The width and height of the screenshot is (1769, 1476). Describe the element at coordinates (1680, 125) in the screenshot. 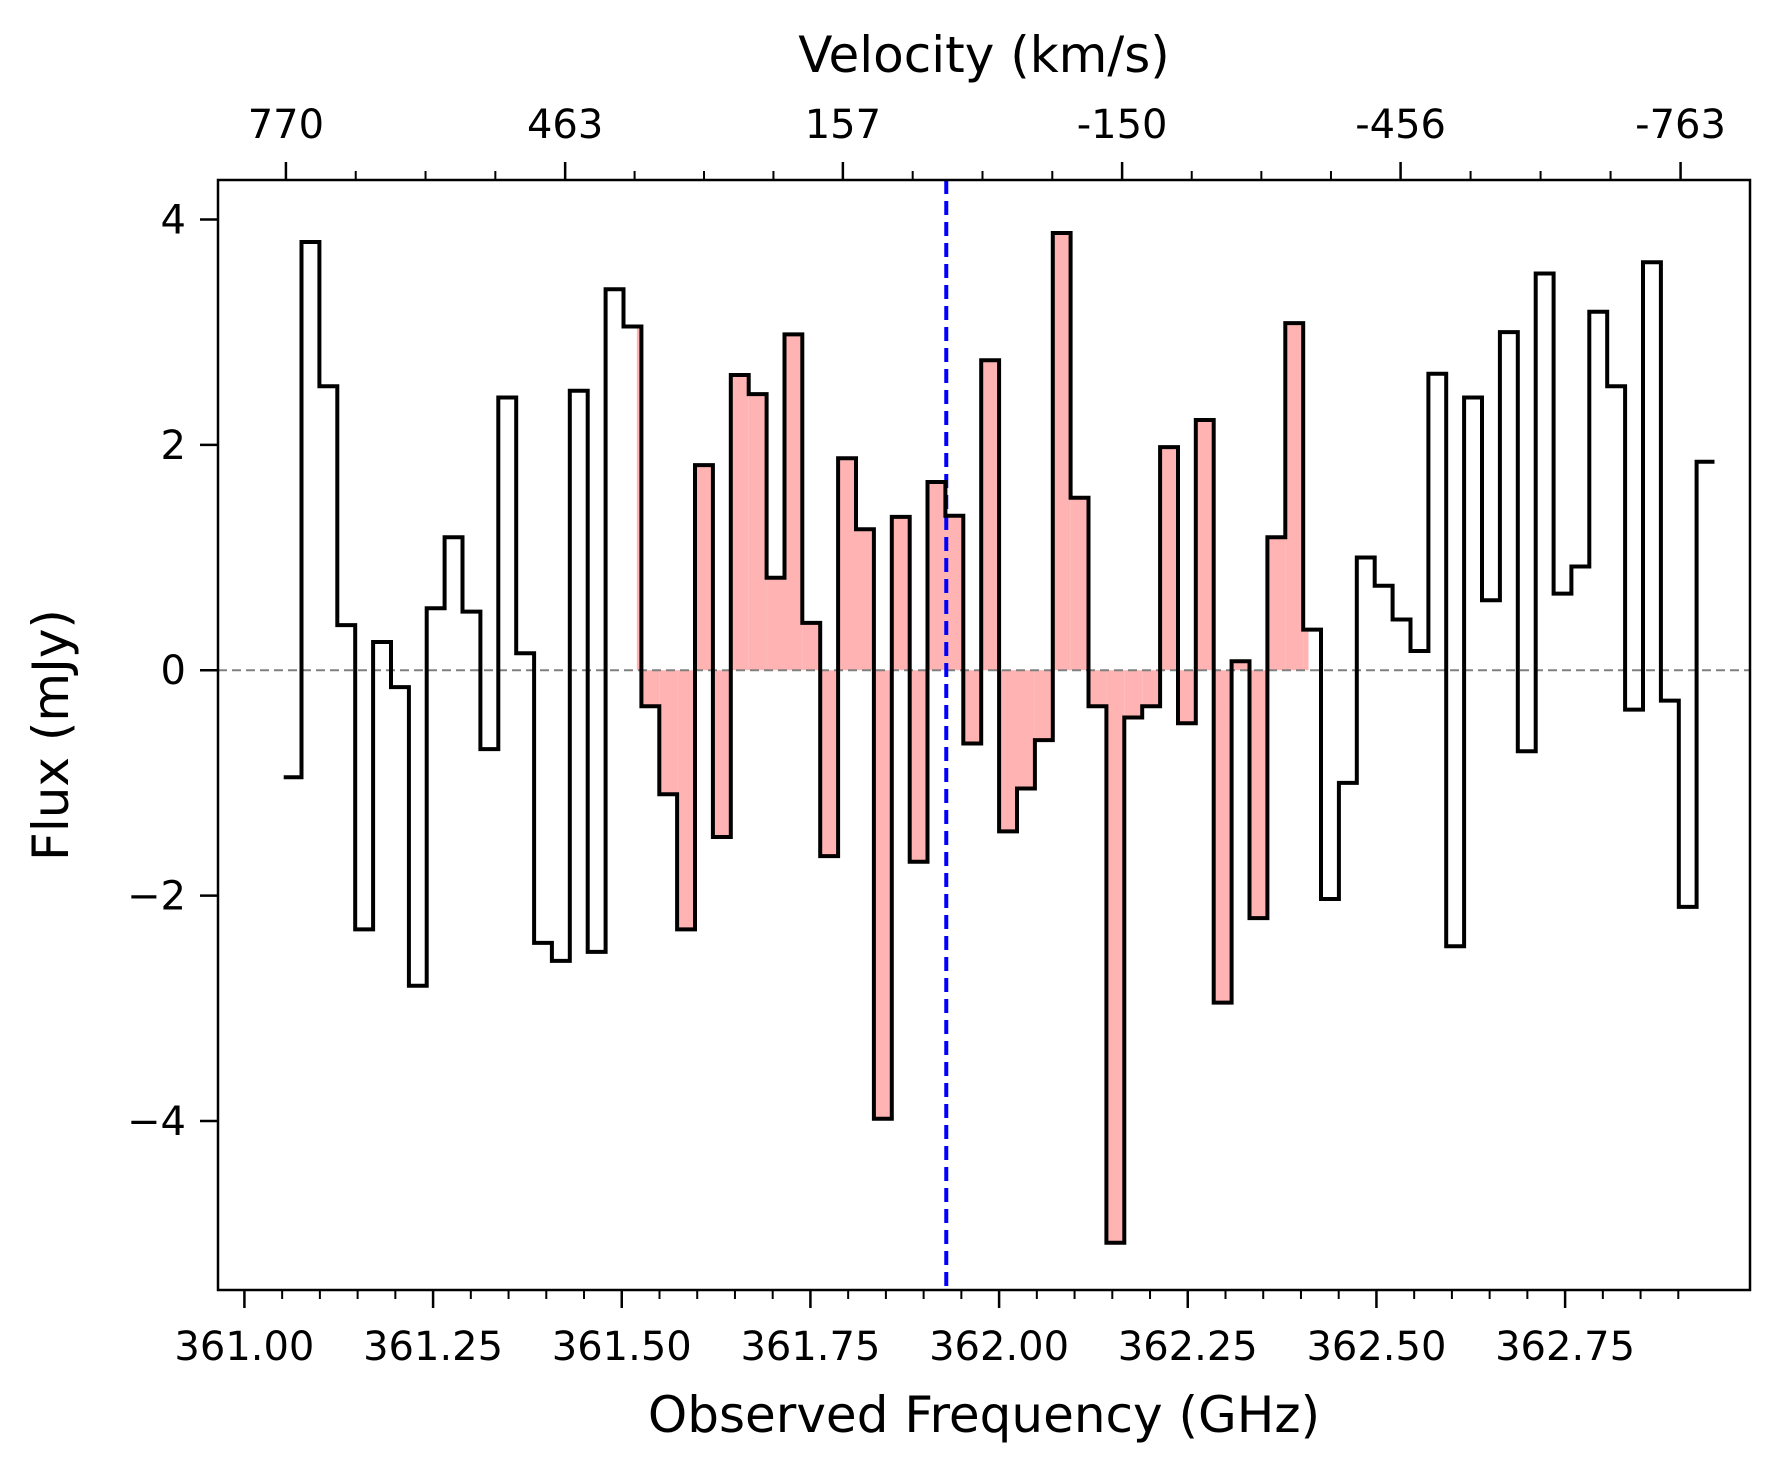

I see `top-tick-label: -763` at that location.